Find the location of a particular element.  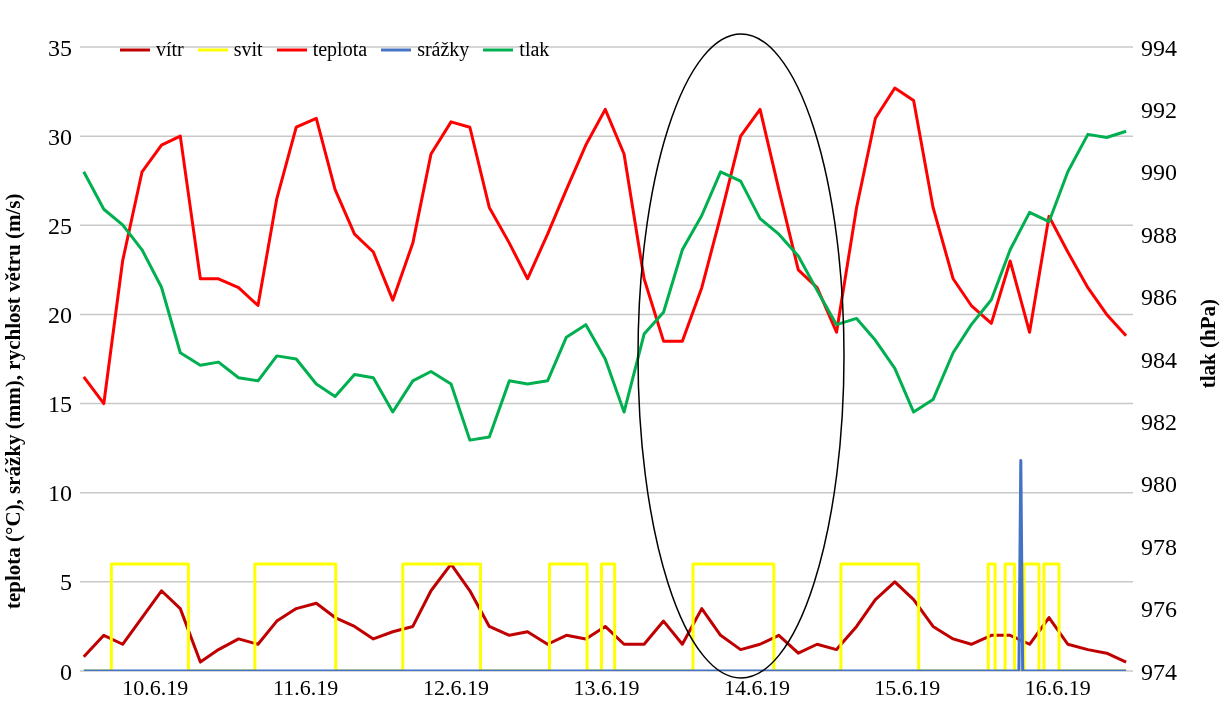

y2-tick-label: 988 is located at coordinates (1159, 234).